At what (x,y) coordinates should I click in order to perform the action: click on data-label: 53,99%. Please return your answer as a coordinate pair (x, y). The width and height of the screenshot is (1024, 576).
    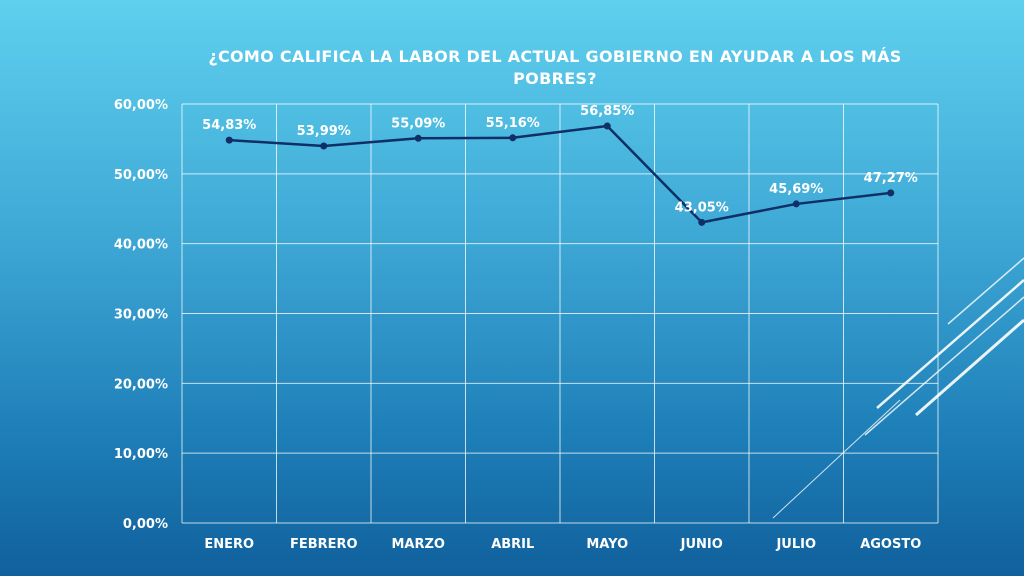
    Looking at the image, I should click on (324, 131).